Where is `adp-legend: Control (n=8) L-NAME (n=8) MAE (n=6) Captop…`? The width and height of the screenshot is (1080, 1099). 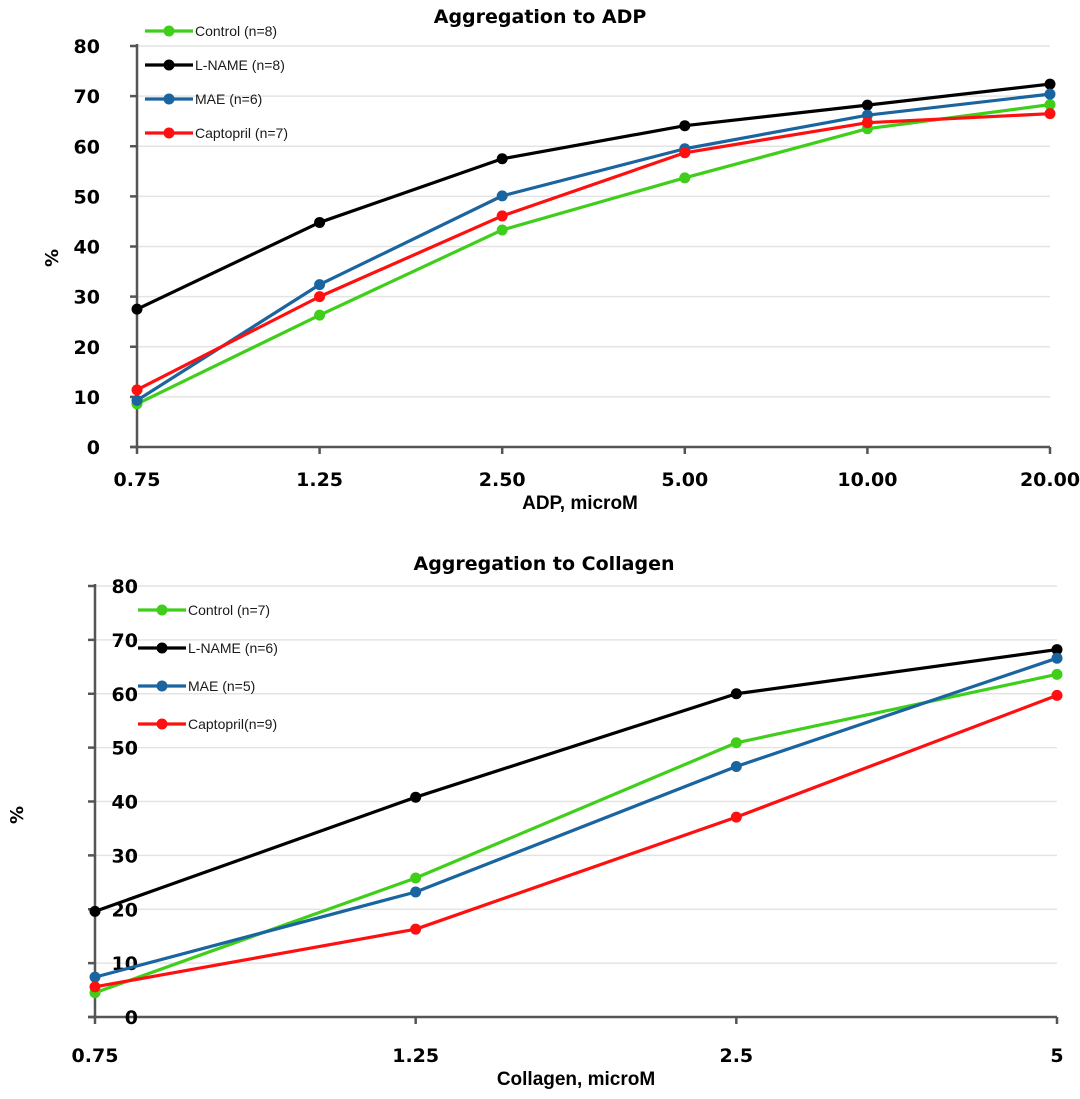 adp-legend: Control (n=8) L-NAME (n=8) MAE (n=6) Captop… is located at coordinates (216, 82).